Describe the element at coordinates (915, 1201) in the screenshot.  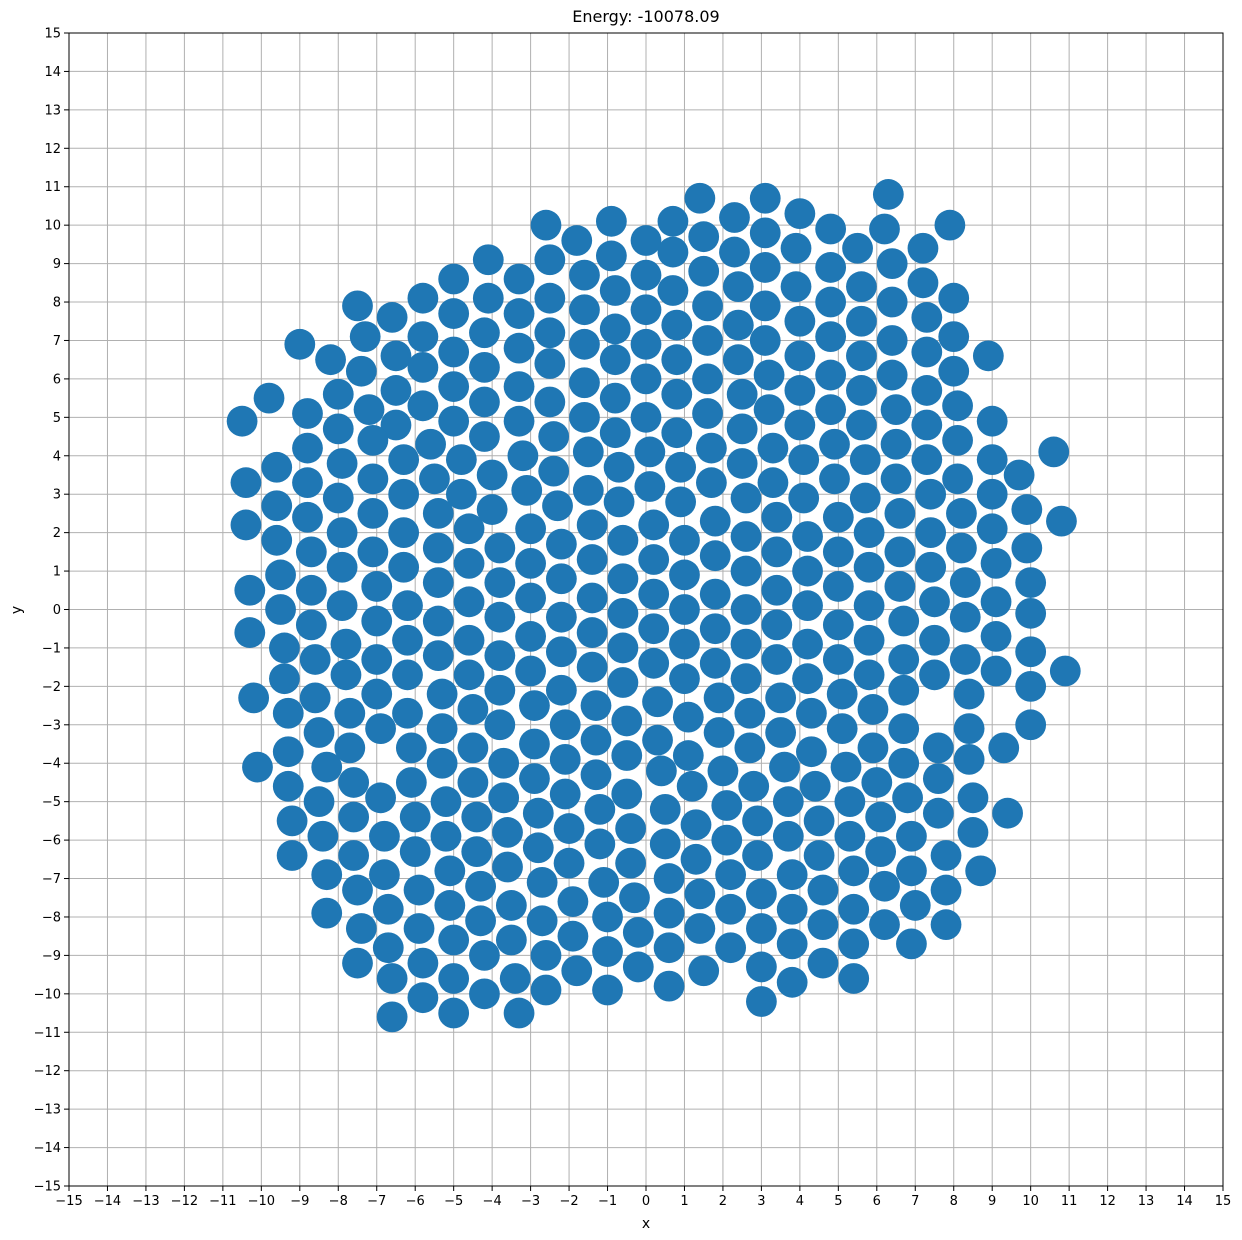
I see `x-tick-label: 7` at that location.